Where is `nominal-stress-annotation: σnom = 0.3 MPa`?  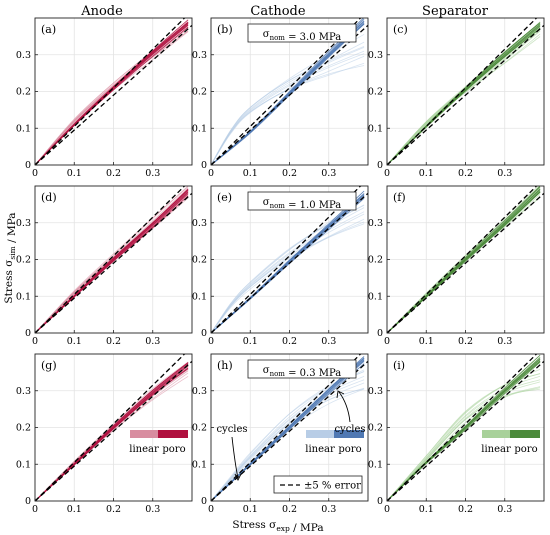 nominal-stress-annotation: σnom = 0.3 MPa is located at coordinates (302, 372).